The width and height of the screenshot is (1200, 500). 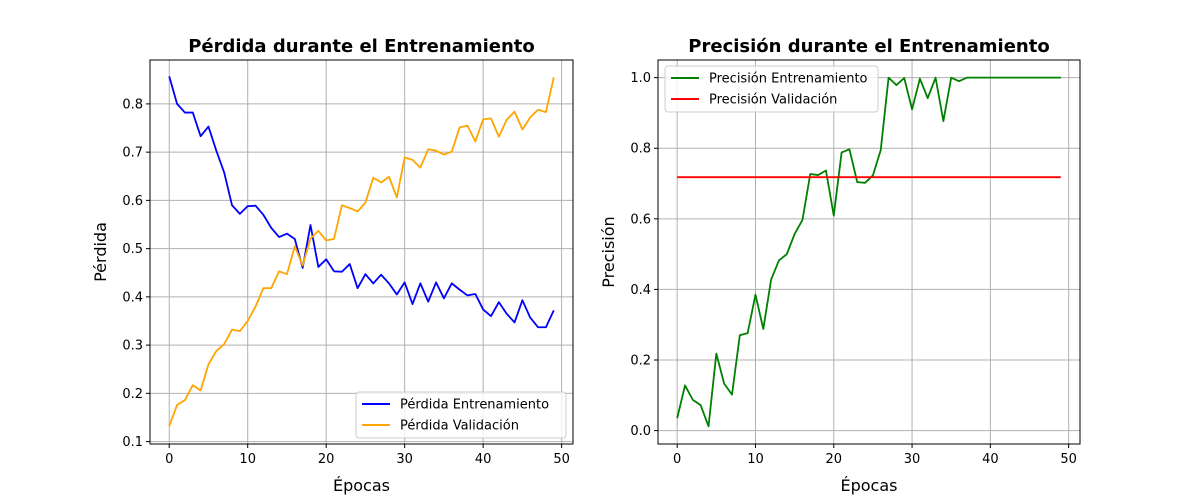 What do you see at coordinates (788, 79) in the screenshot?
I see `legend-label-1: Precisión Entrenamiento` at bounding box center [788, 79].